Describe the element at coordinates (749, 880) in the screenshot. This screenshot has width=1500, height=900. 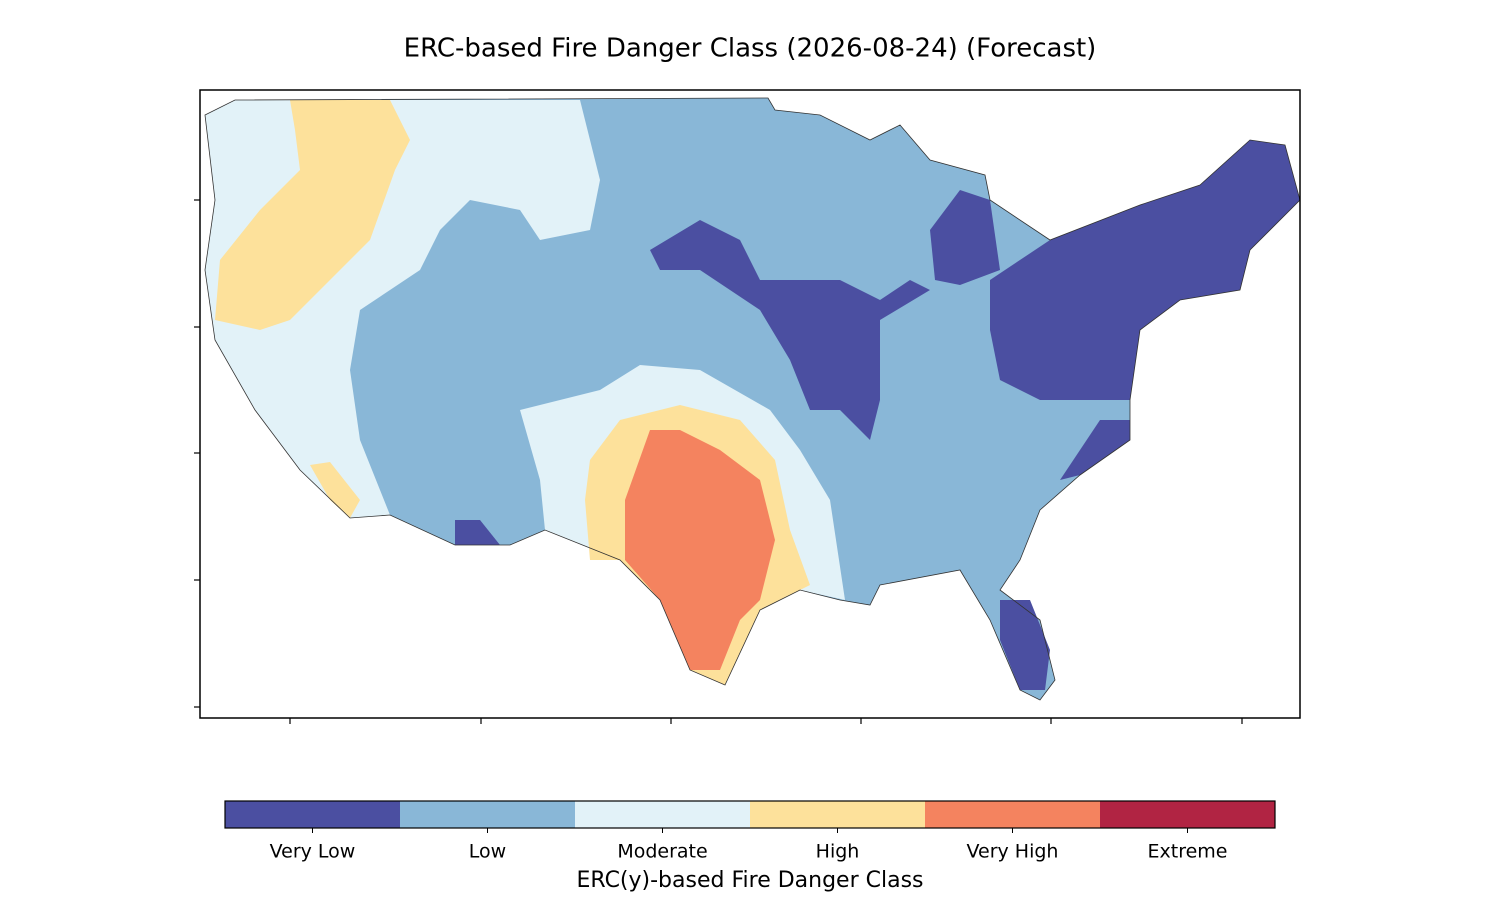
I see `colorbar-label: ERC(y)-based Fire Danger Class` at that location.